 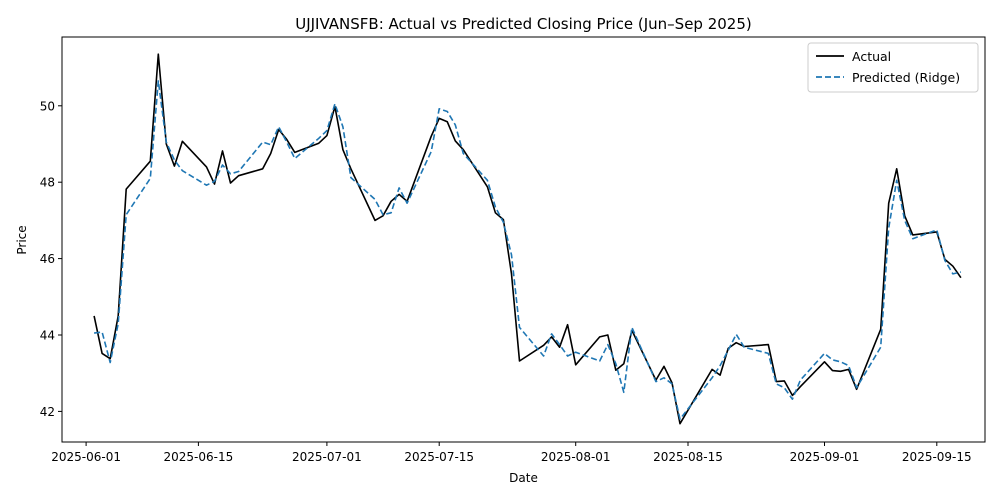 What do you see at coordinates (327, 457) in the screenshot?
I see `x-tick-label: 2025-07-01` at bounding box center [327, 457].